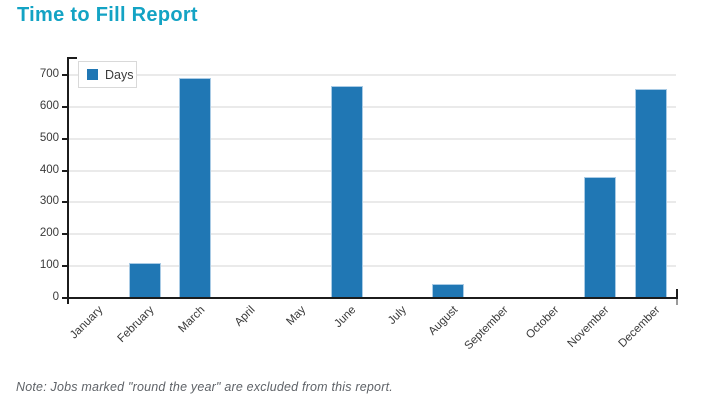  Describe the element at coordinates (372, 298) in the screenshot. I see `x-axis-line` at that location.